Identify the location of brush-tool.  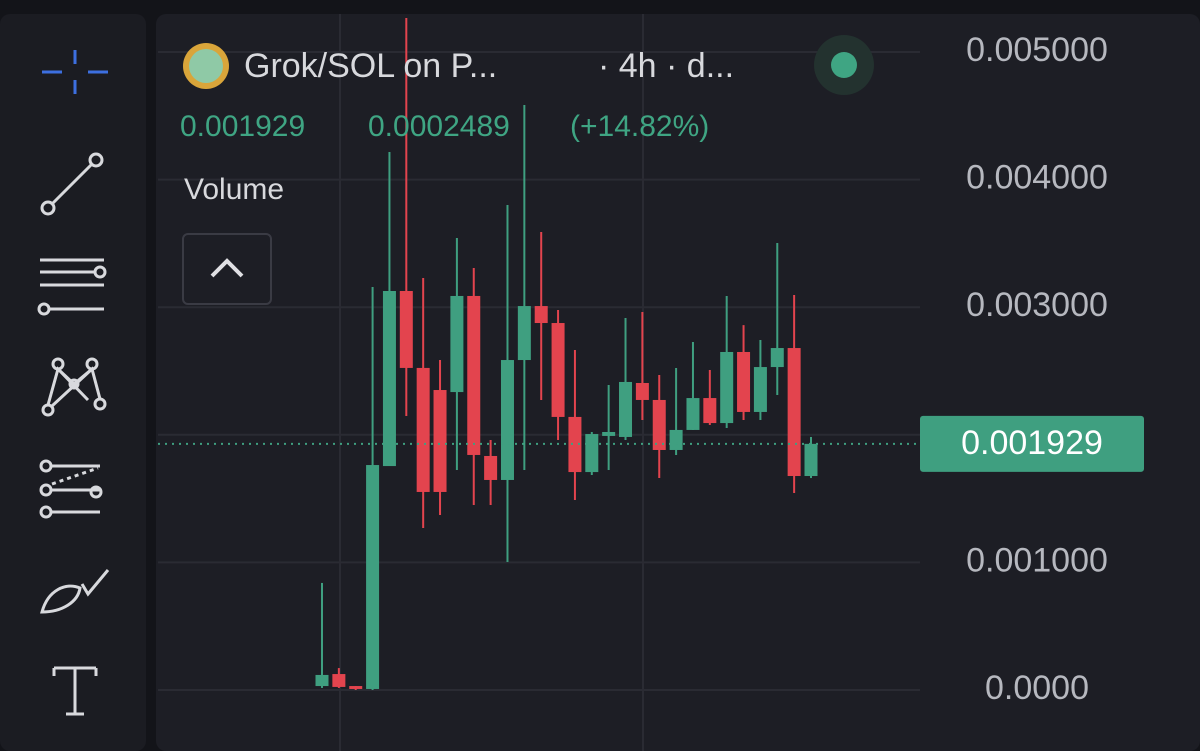
(75, 591).